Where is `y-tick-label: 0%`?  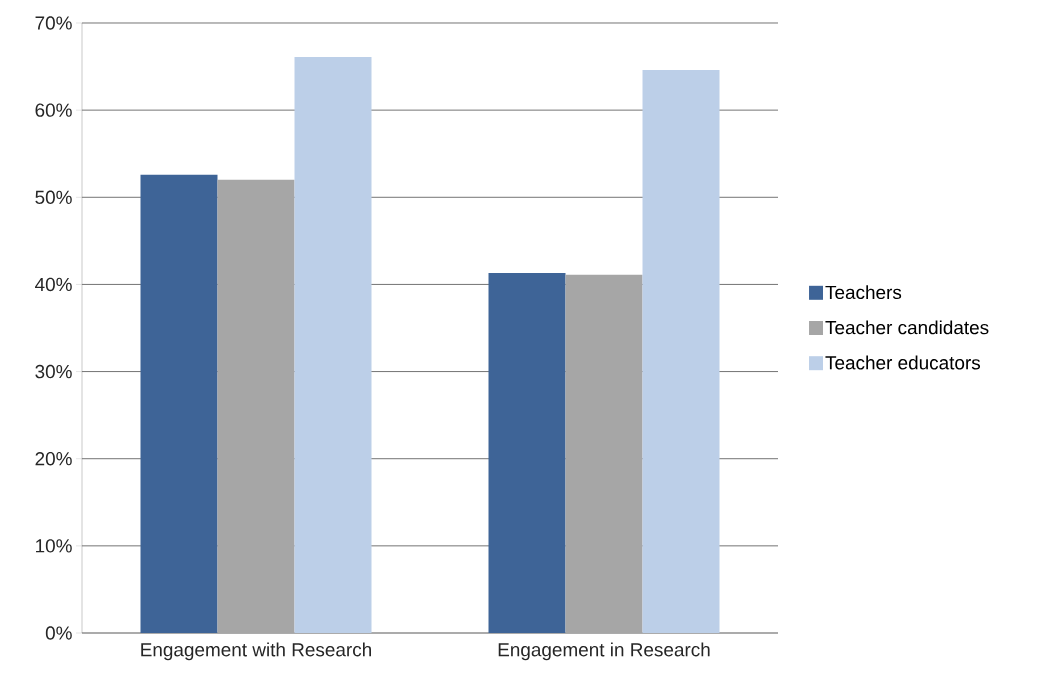
y-tick-label: 0% is located at coordinates (58, 633).